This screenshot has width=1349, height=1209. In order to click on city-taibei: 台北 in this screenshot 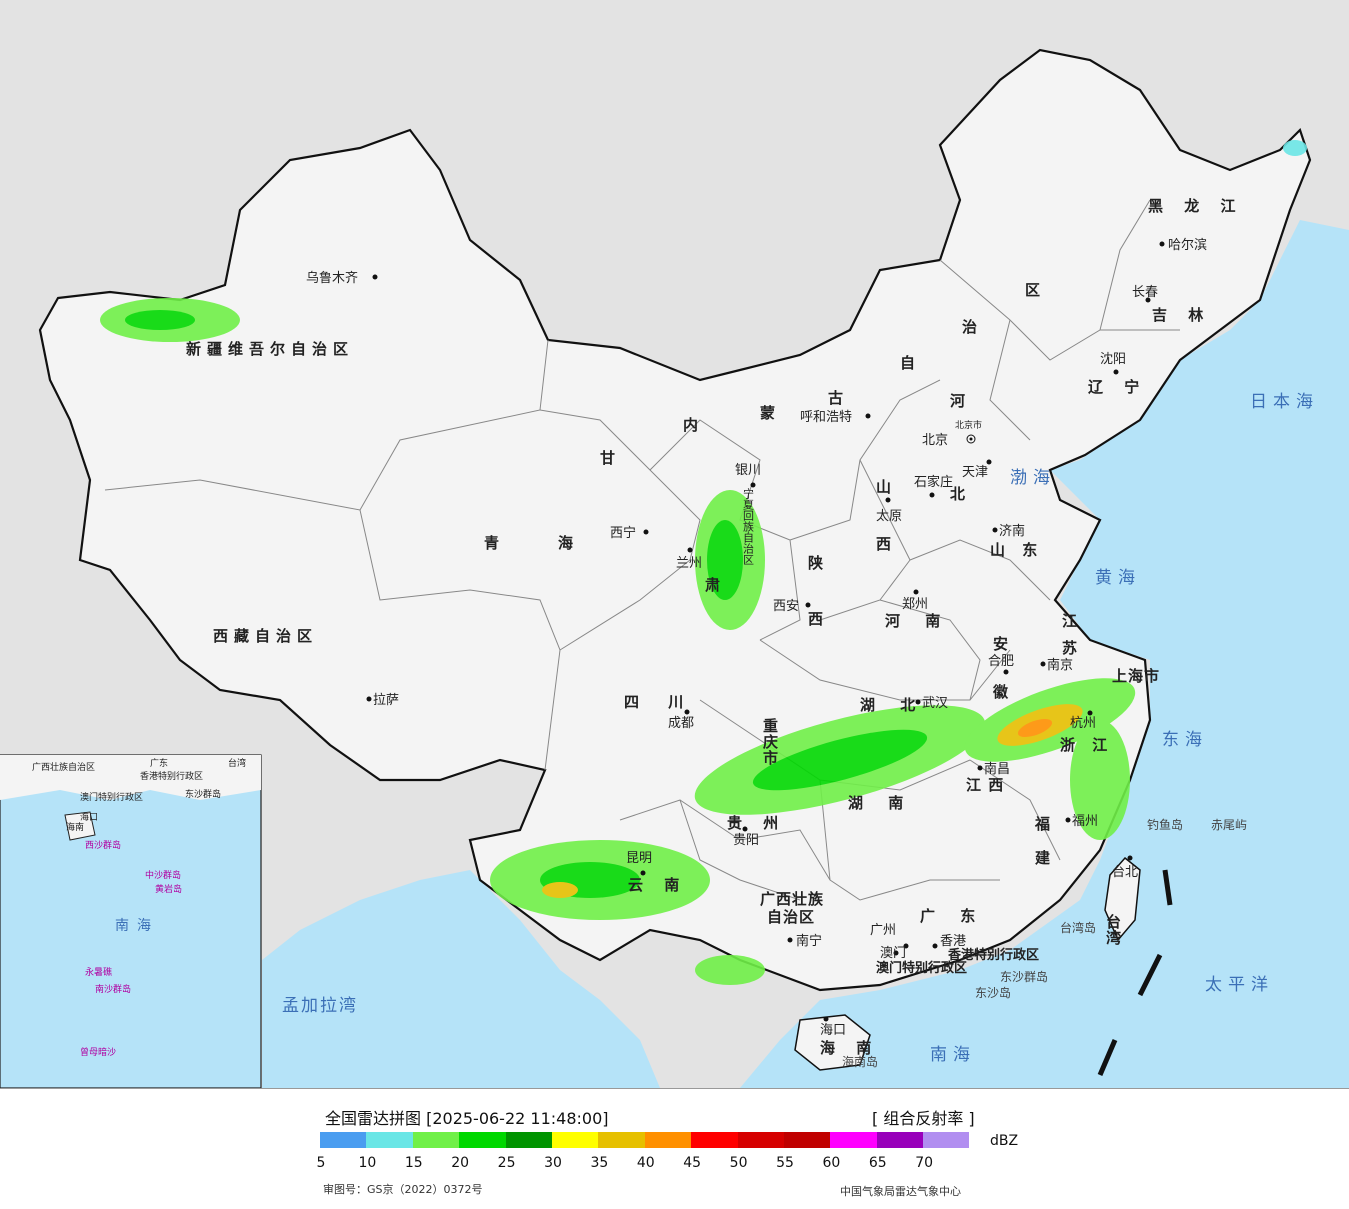, I will do `click(1125, 872)`.